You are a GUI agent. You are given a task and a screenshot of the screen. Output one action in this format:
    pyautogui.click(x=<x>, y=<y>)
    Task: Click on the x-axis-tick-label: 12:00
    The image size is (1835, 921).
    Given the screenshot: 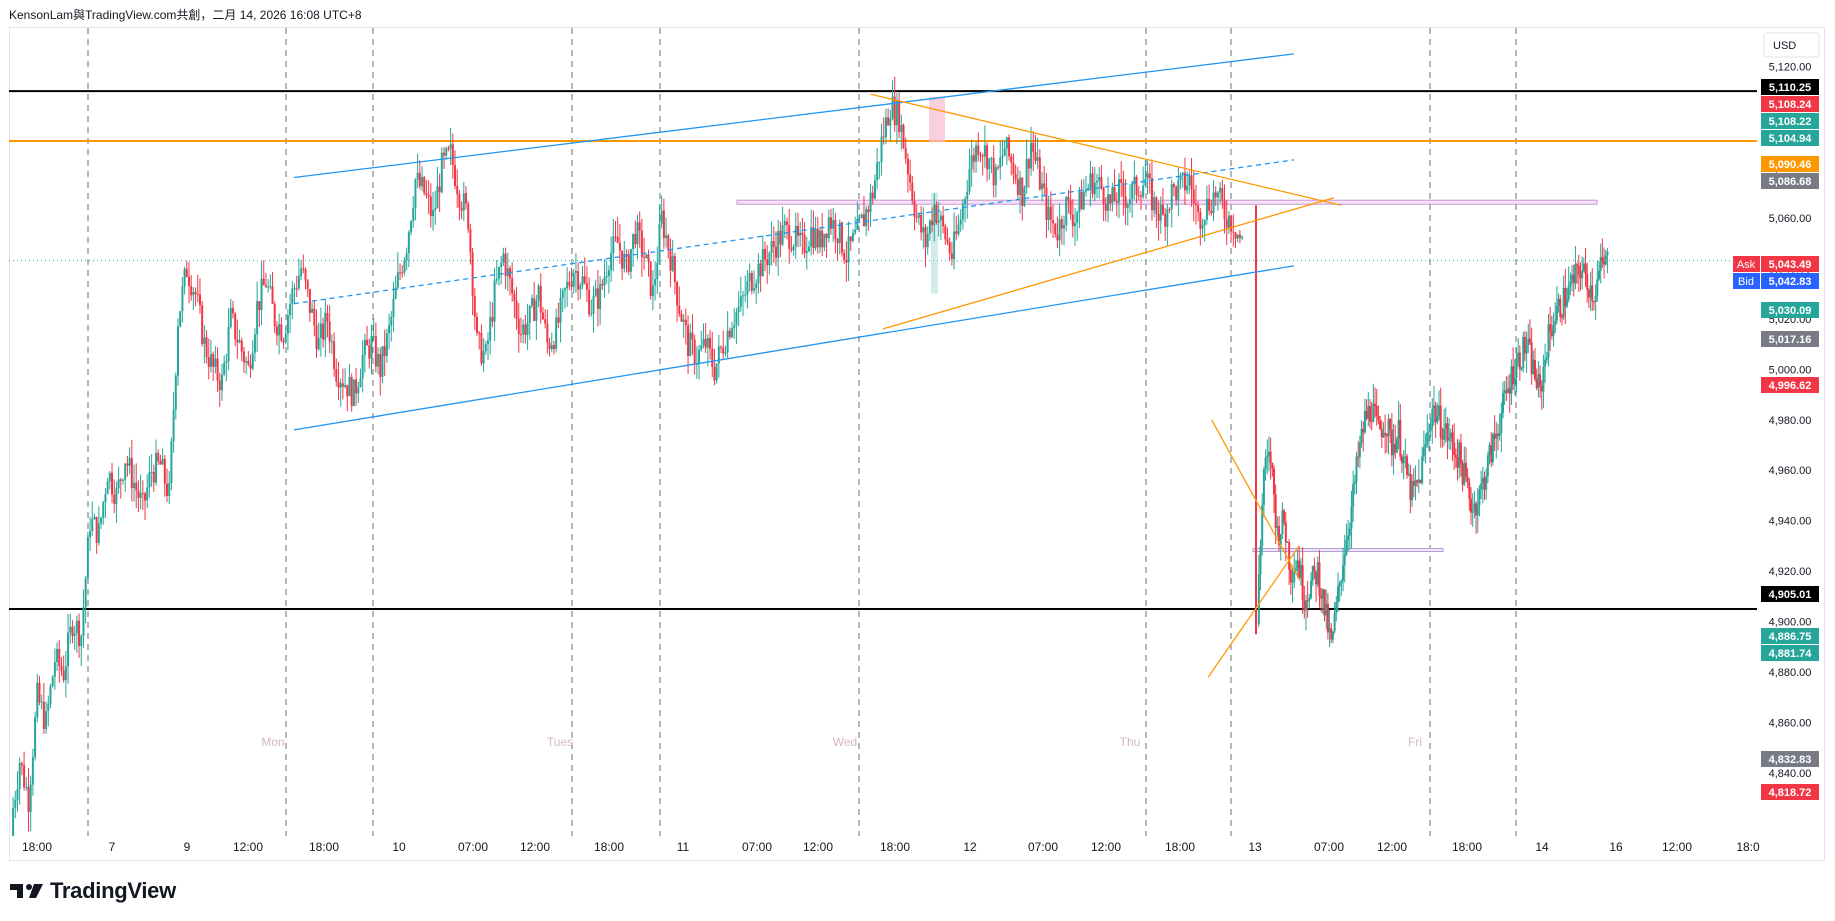 What is the action you would take?
    pyautogui.click(x=248, y=847)
    